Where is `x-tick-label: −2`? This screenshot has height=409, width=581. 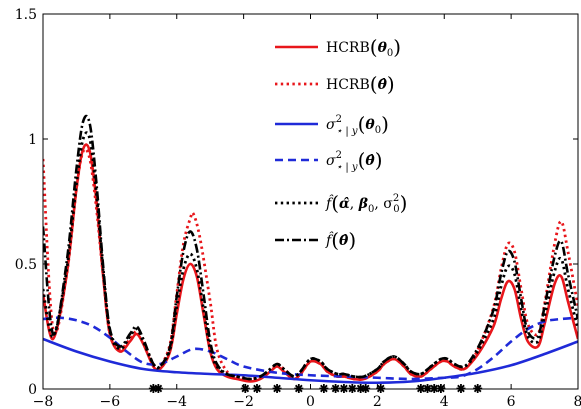 x-tick-label: −2 is located at coordinates (243, 401).